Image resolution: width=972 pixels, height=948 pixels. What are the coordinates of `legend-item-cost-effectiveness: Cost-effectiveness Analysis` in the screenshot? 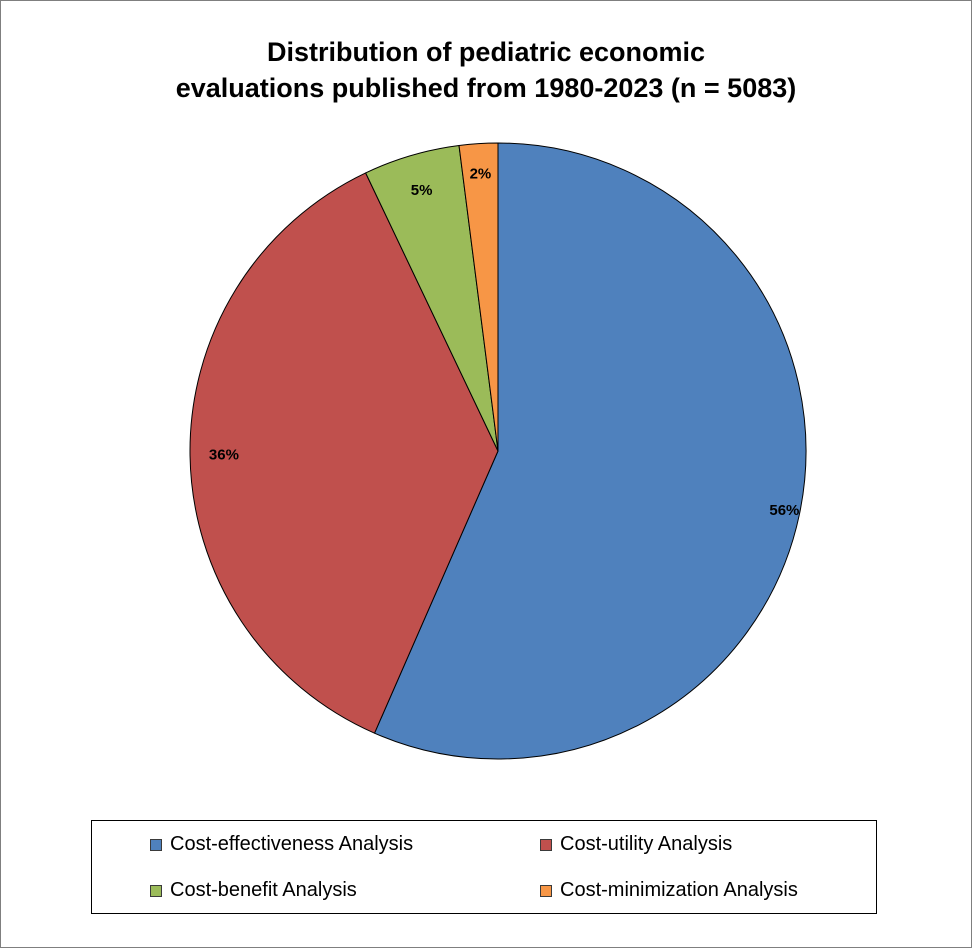 It's located at (281, 844).